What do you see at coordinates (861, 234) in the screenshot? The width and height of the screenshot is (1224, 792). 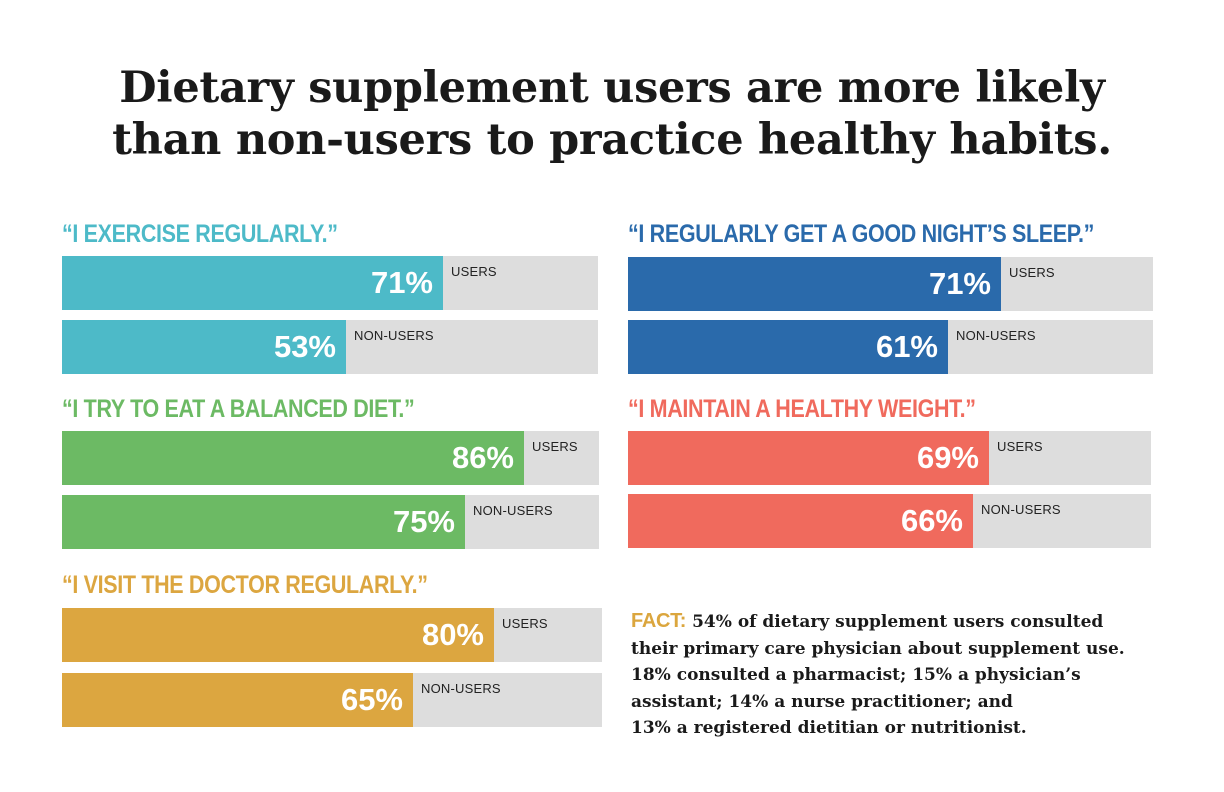 I see `panel-question: “I REGULARLY GET A GOOD NIGHT’S SLEEP.”` at bounding box center [861, 234].